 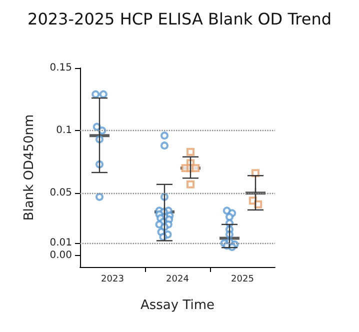 What do you see at coordinates (177, 305) in the screenshot?
I see `x-axis-title: Assay Time` at bounding box center [177, 305].